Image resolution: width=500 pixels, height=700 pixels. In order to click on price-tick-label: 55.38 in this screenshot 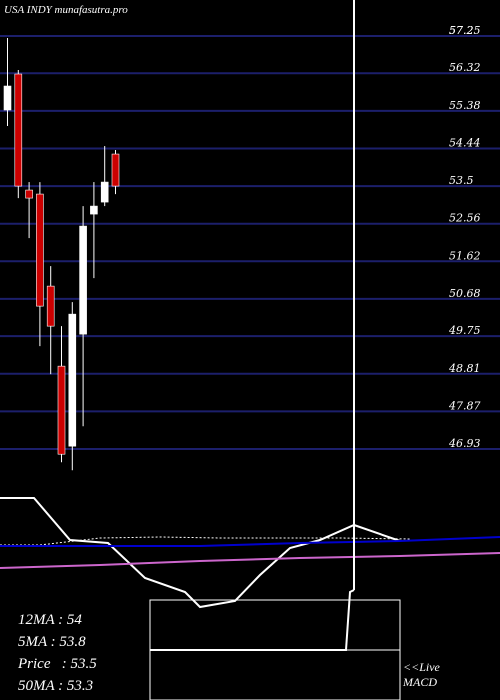, I will do `click(465, 105)`.